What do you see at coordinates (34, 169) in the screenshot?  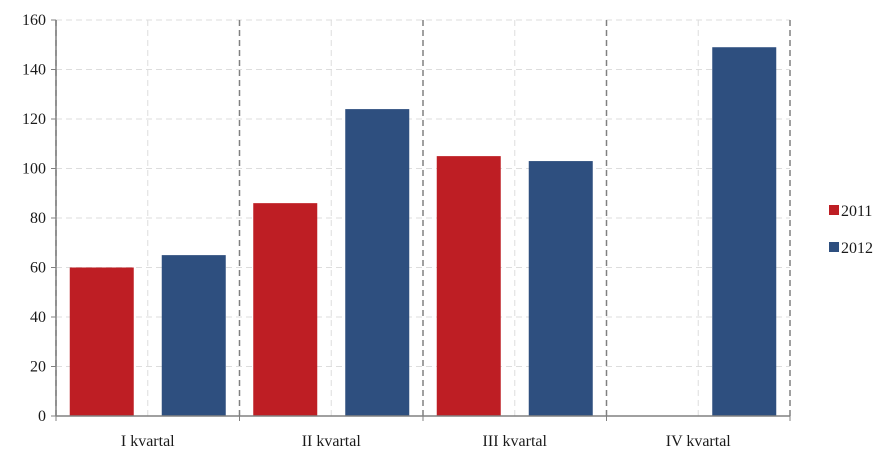 I see `y-tick-label: 100` at bounding box center [34, 169].